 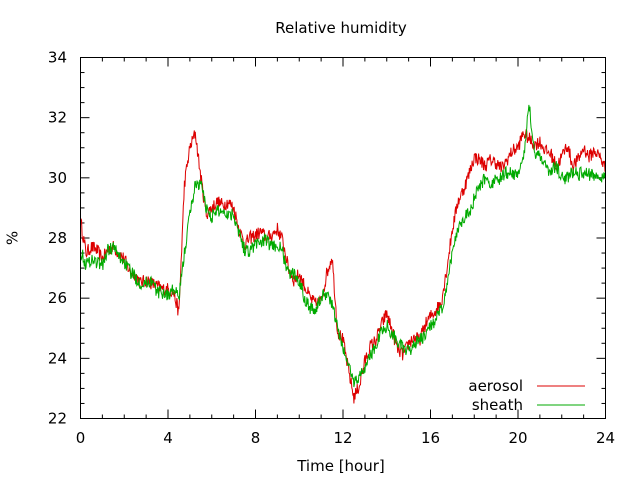 What do you see at coordinates (57, 298) in the screenshot?
I see `y-tick-label: 26` at bounding box center [57, 298].